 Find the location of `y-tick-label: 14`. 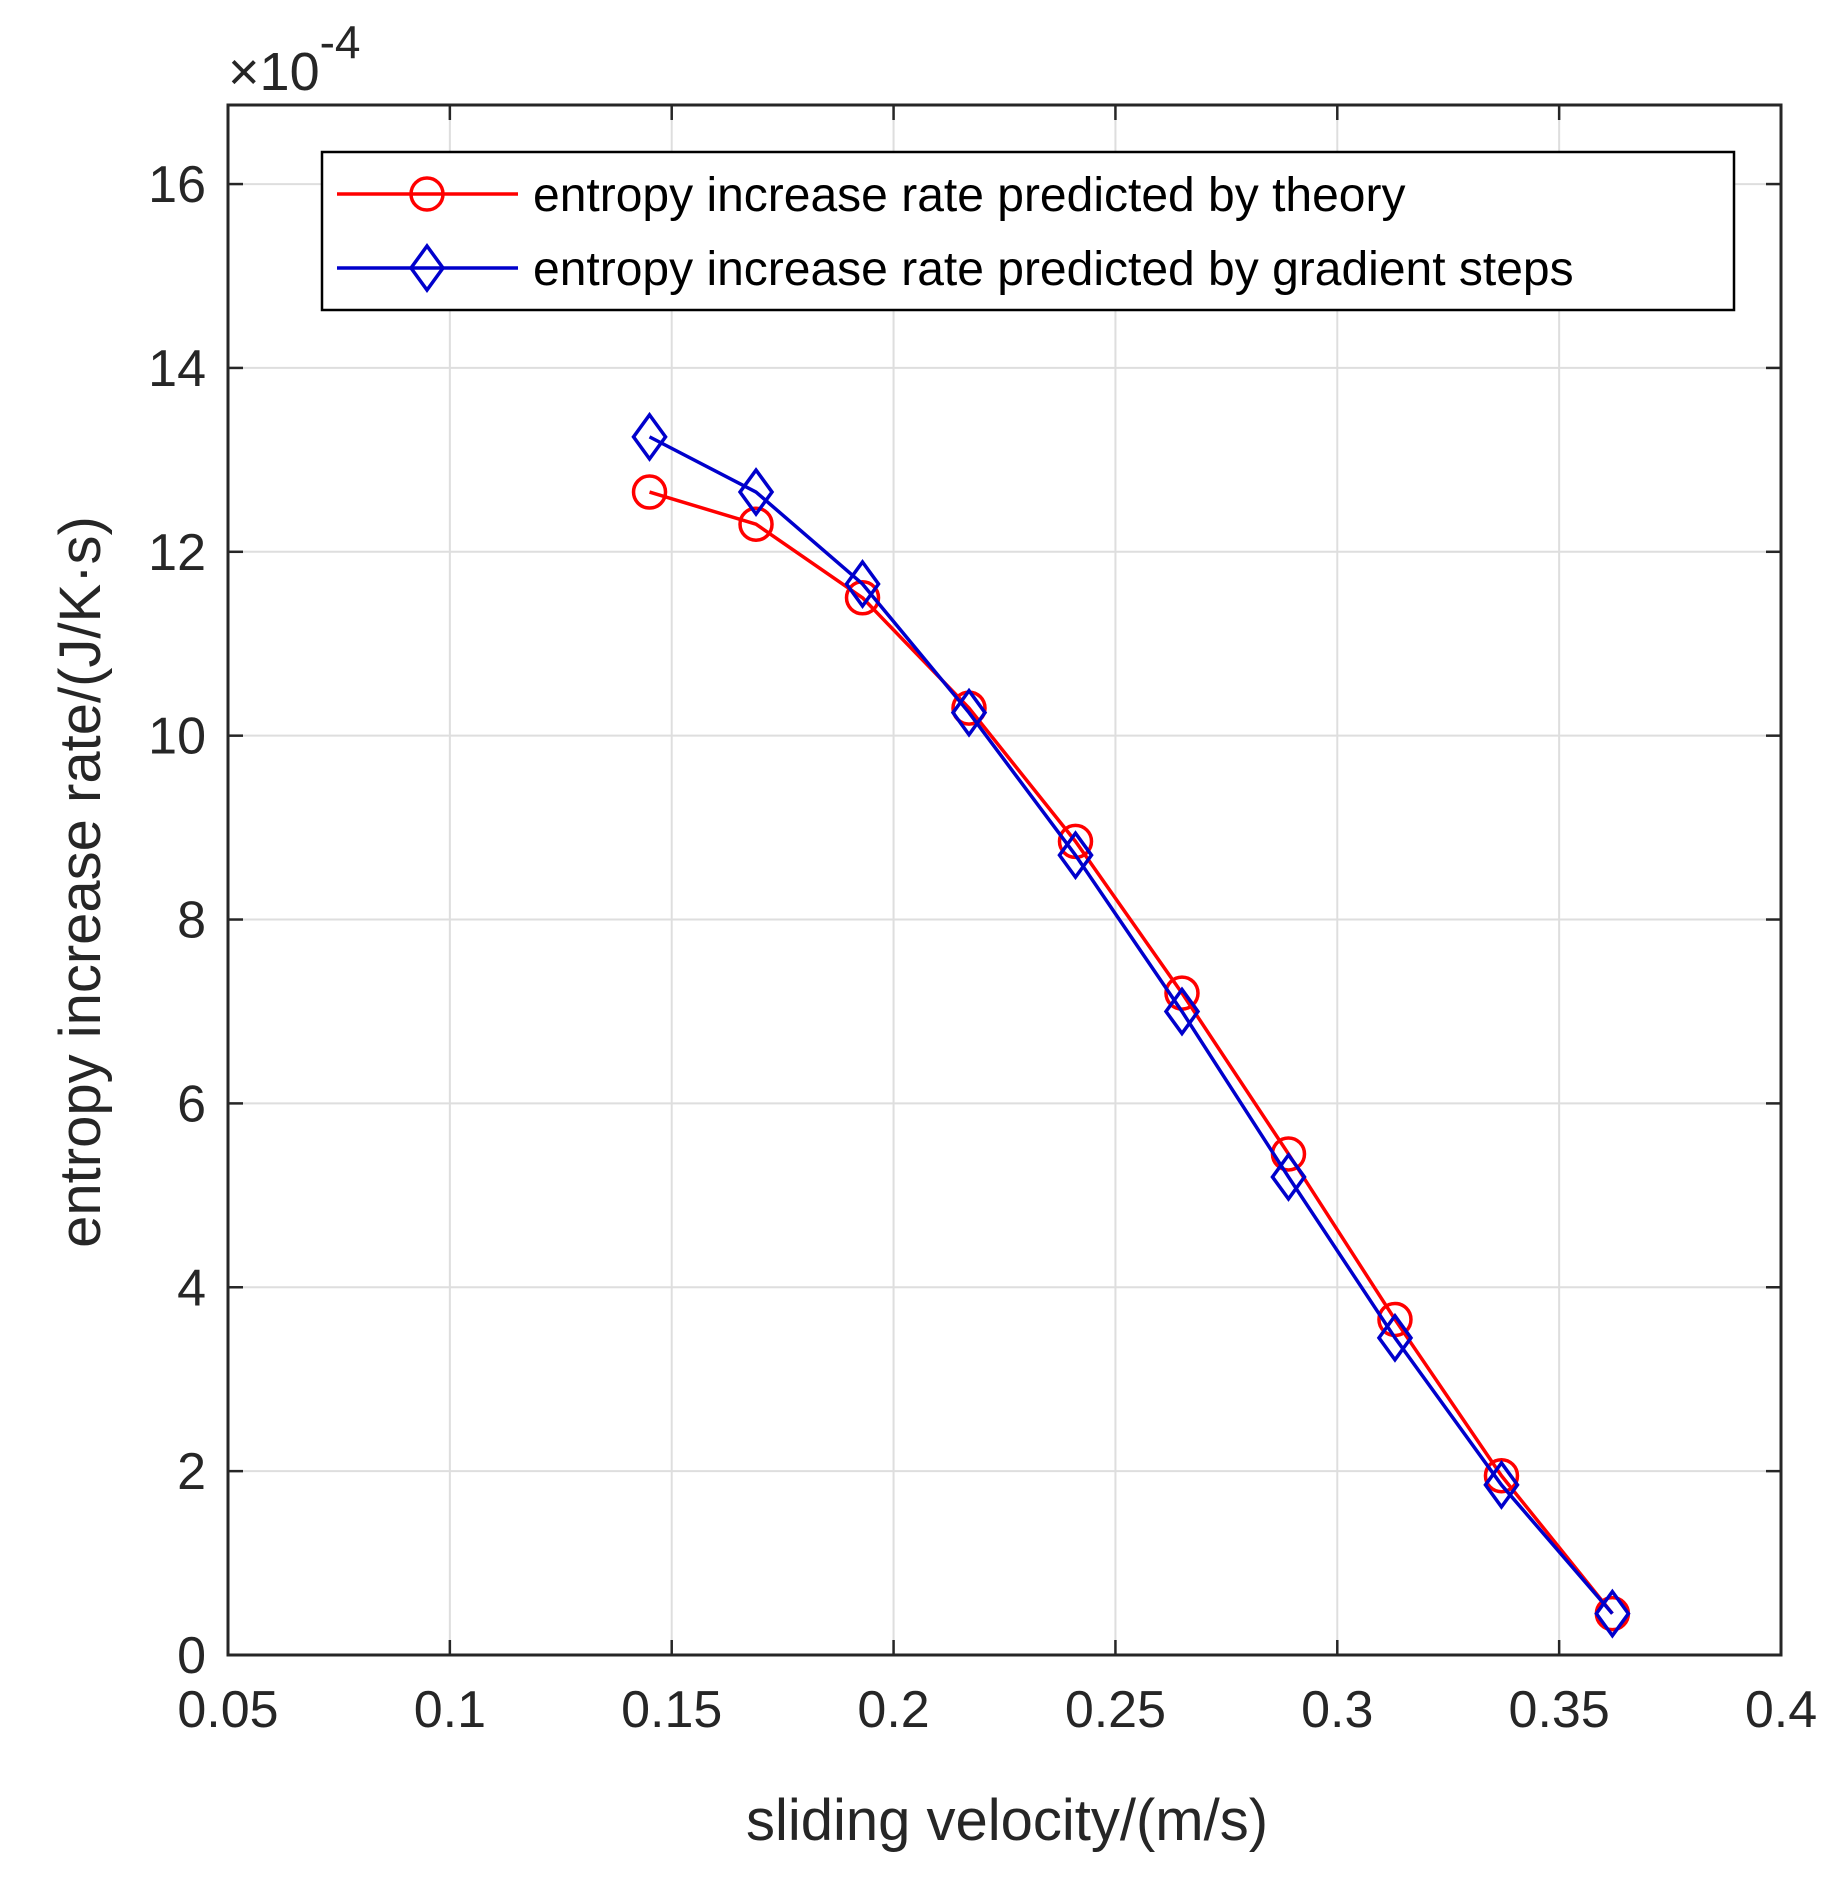

y-tick-label: 14 is located at coordinates (177, 369).